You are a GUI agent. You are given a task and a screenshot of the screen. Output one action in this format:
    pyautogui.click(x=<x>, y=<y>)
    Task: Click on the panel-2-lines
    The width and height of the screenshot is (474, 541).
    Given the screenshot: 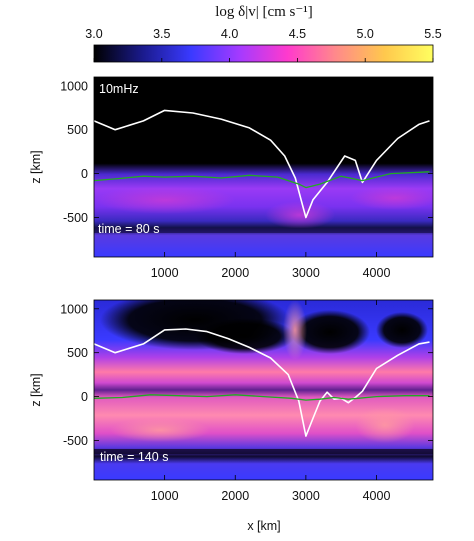 What is the action you would take?
    pyautogui.click(x=262, y=382)
    